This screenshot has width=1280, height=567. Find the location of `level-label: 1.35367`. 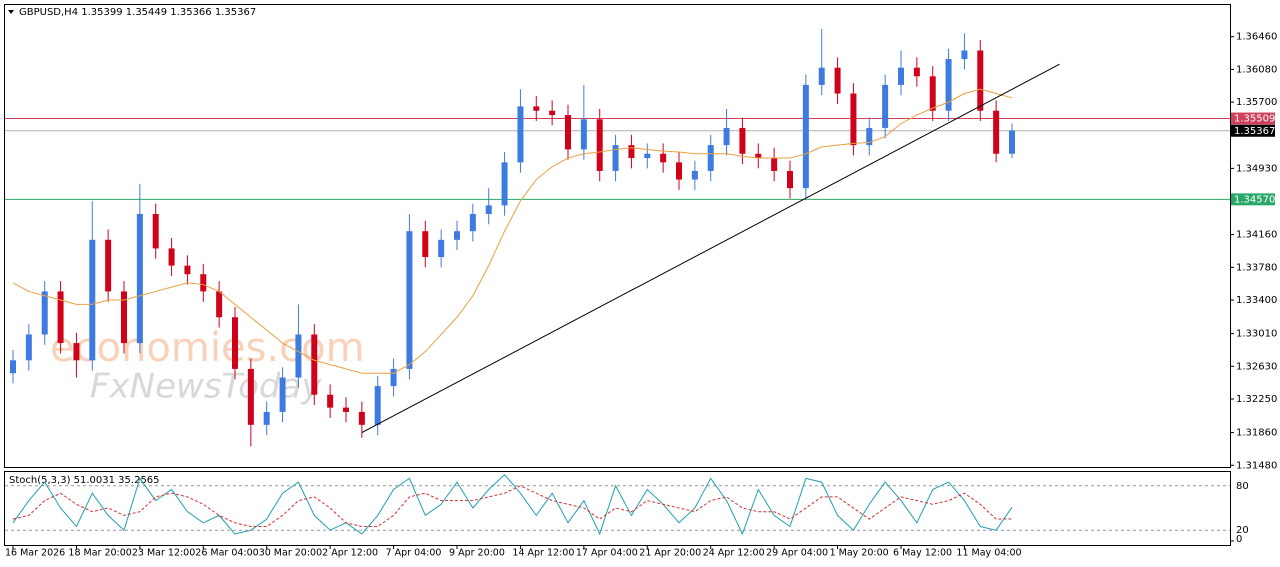

level-label: 1.35367 is located at coordinates (1254, 131).